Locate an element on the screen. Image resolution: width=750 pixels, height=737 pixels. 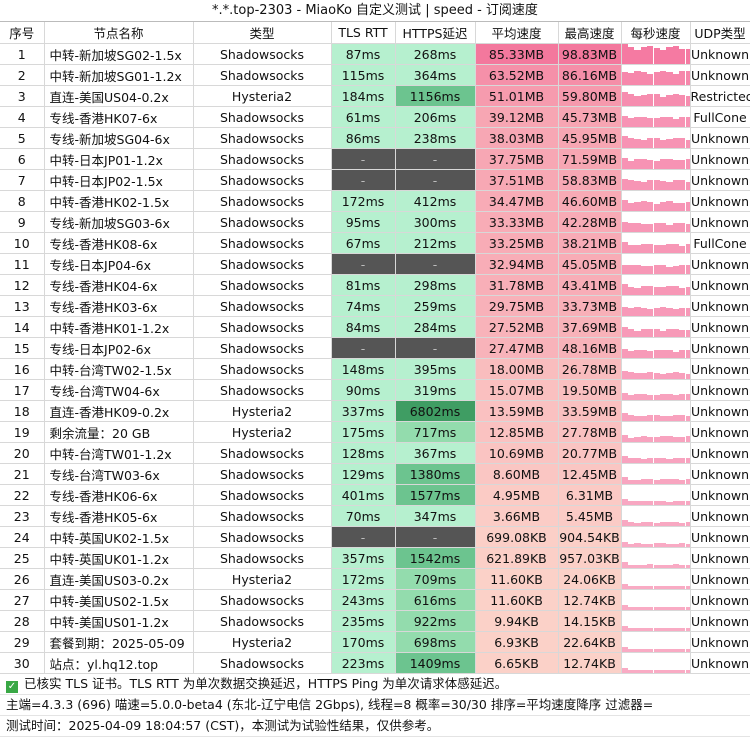
header-index: 序号 is located at coordinates (22, 33).